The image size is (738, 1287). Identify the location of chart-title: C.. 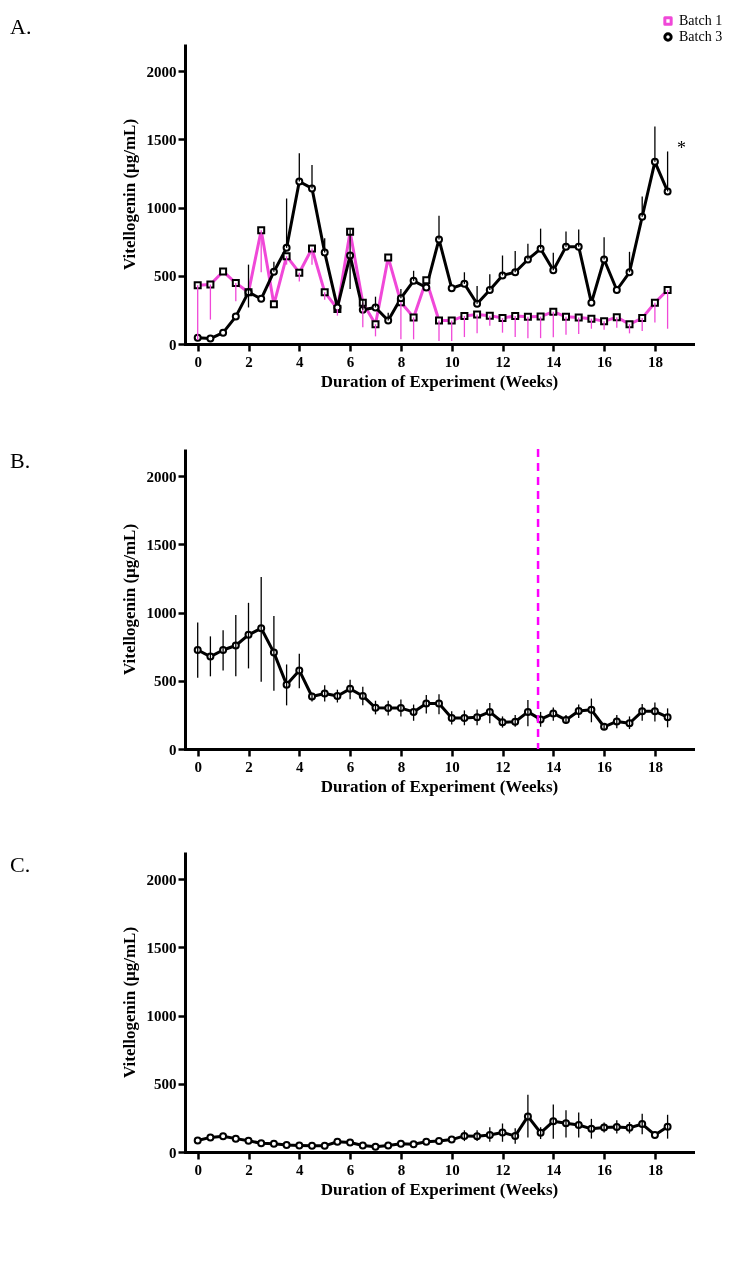
(20, 864).